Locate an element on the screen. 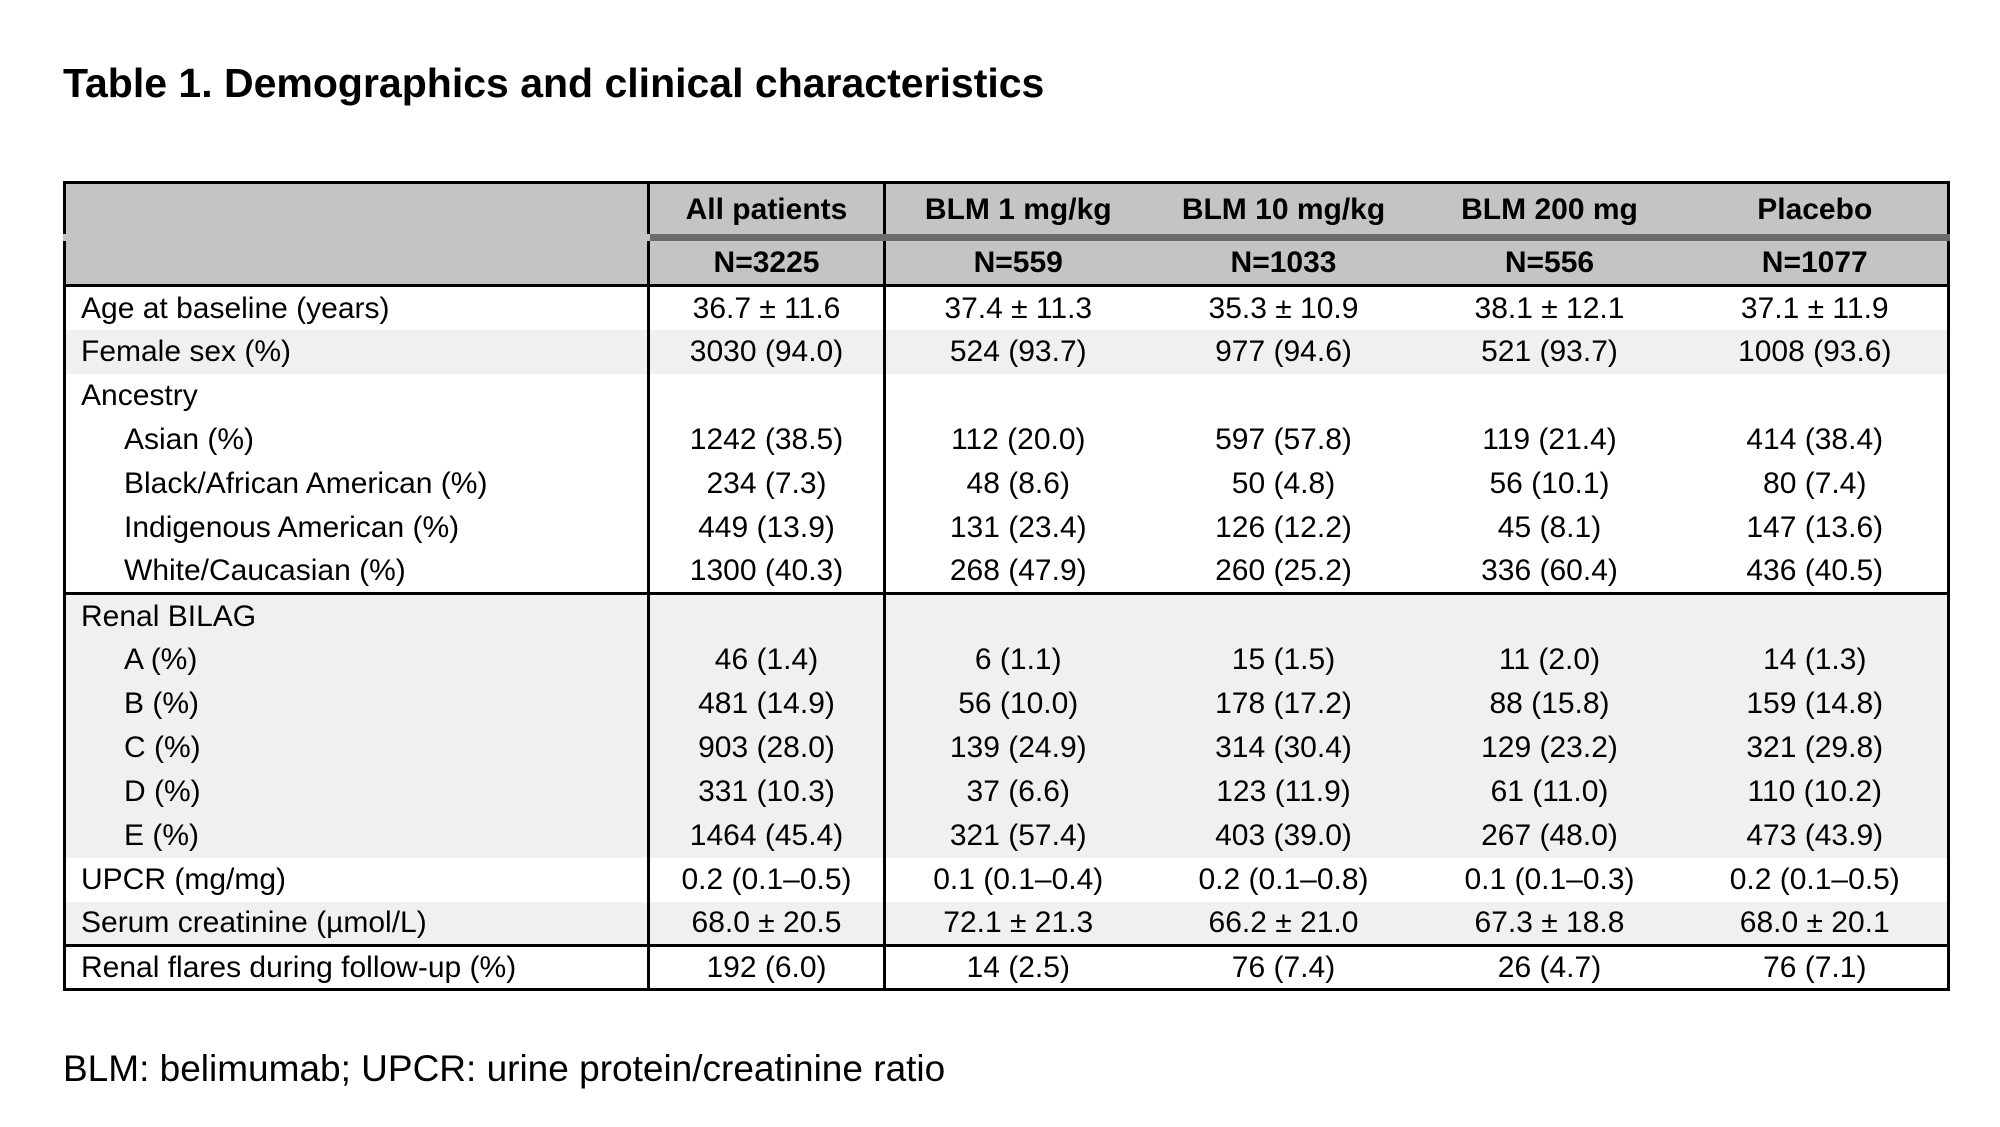 This screenshot has width=2000, height=1127. cell-value: 268 (47.9) is located at coordinates (1017, 571).